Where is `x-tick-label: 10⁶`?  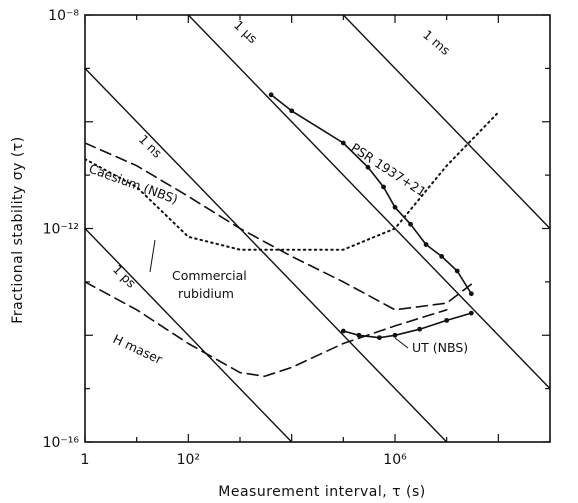
x-tick-label: 10⁶ is located at coordinates (395, 460).